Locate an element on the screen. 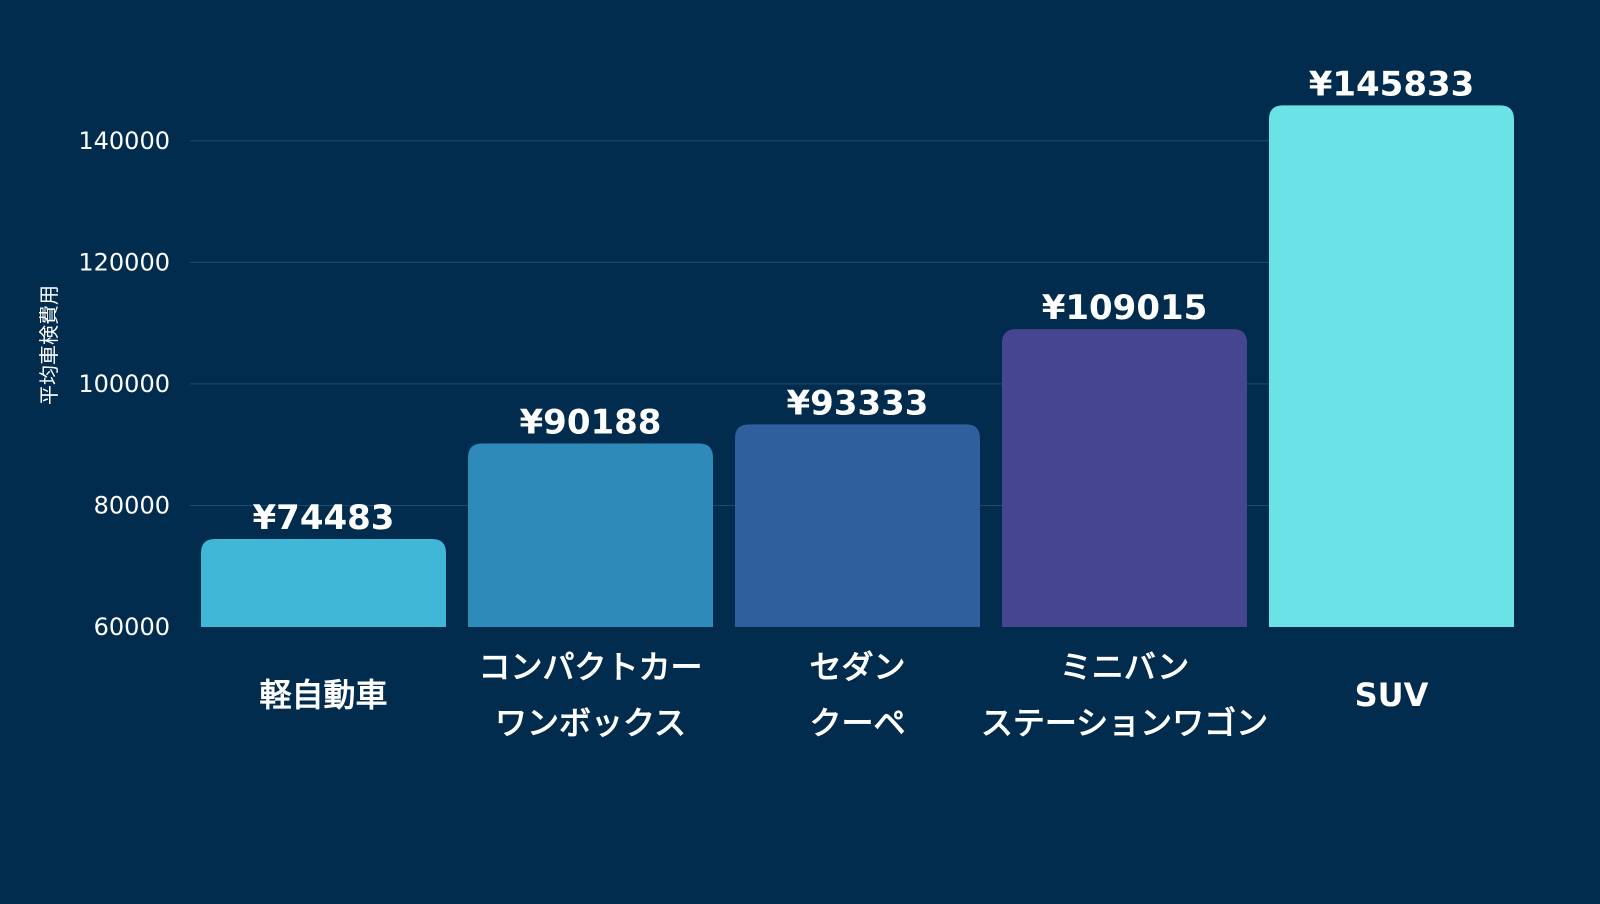 This screenshot has height=904, width=1600. y-tick-label: 80000 is located at coordinates (132, 505).